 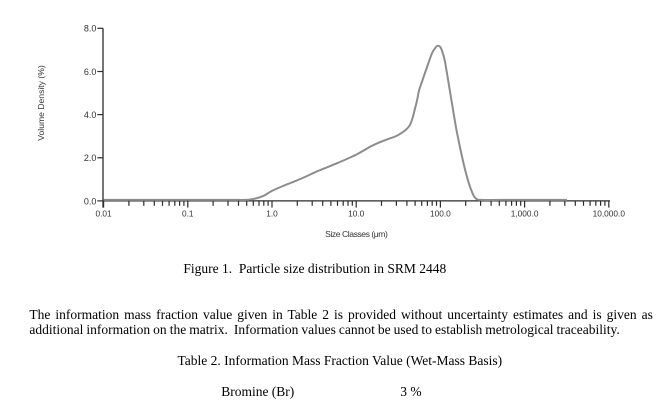 What do you see at coordinates (525, 213) in the screenshot?
I see `svg-text: 1,000.0` at bounding box center [525, 213].